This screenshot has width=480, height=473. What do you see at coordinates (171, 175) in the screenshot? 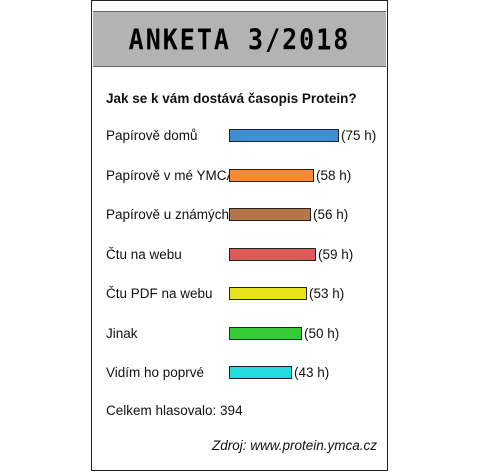
I see `result-label: Papírově v mé YMCA` at bounding box center [171, 175].